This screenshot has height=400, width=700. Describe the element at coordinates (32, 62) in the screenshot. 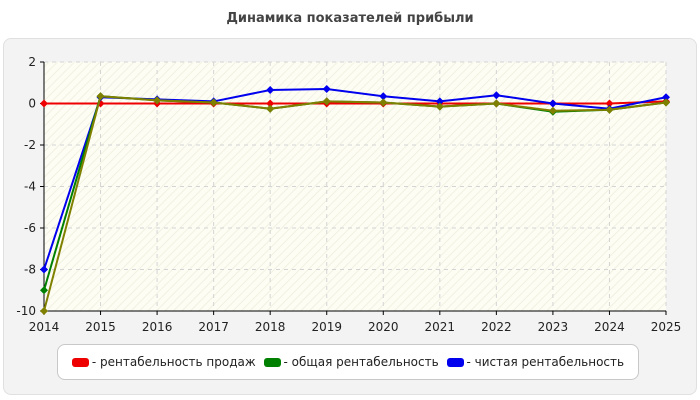

I see `y-tick-label: 2` at that location.